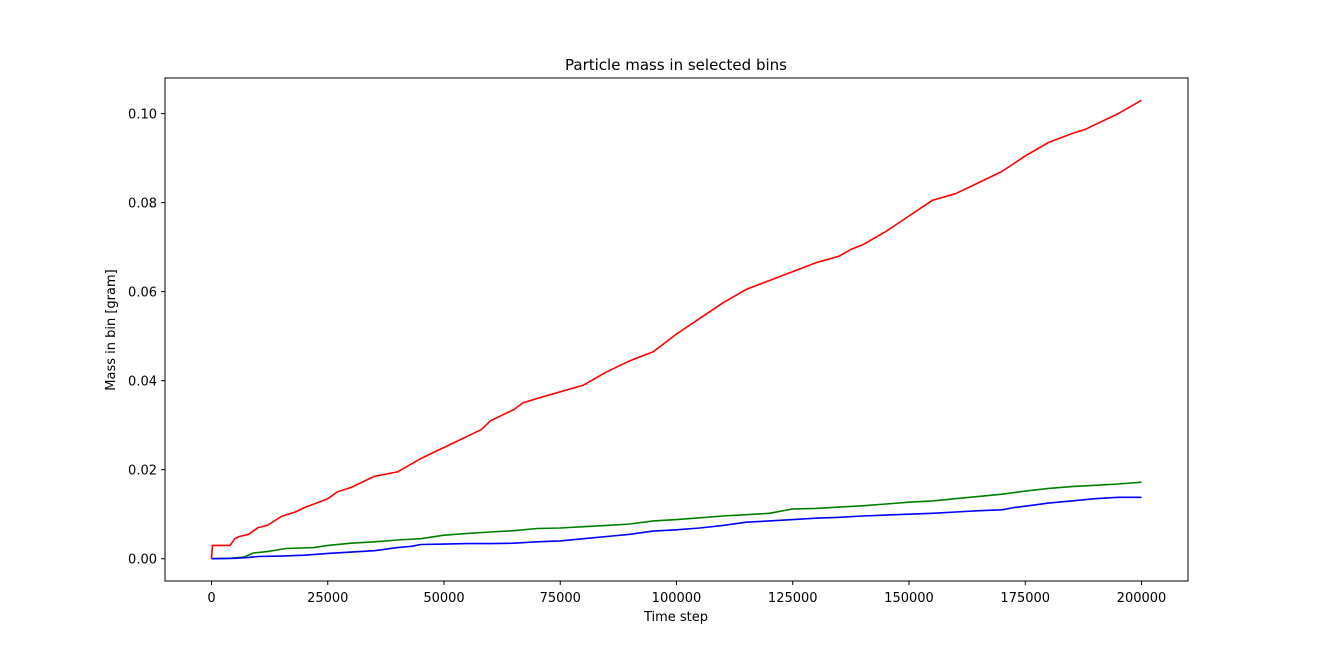 Image resolution: width=1320 pixels, height=653 pixels. What do you see at coordinates (443, 598) in the screenshot?
I see `x-tick-label: 50000` at bounding box center [443, 598].